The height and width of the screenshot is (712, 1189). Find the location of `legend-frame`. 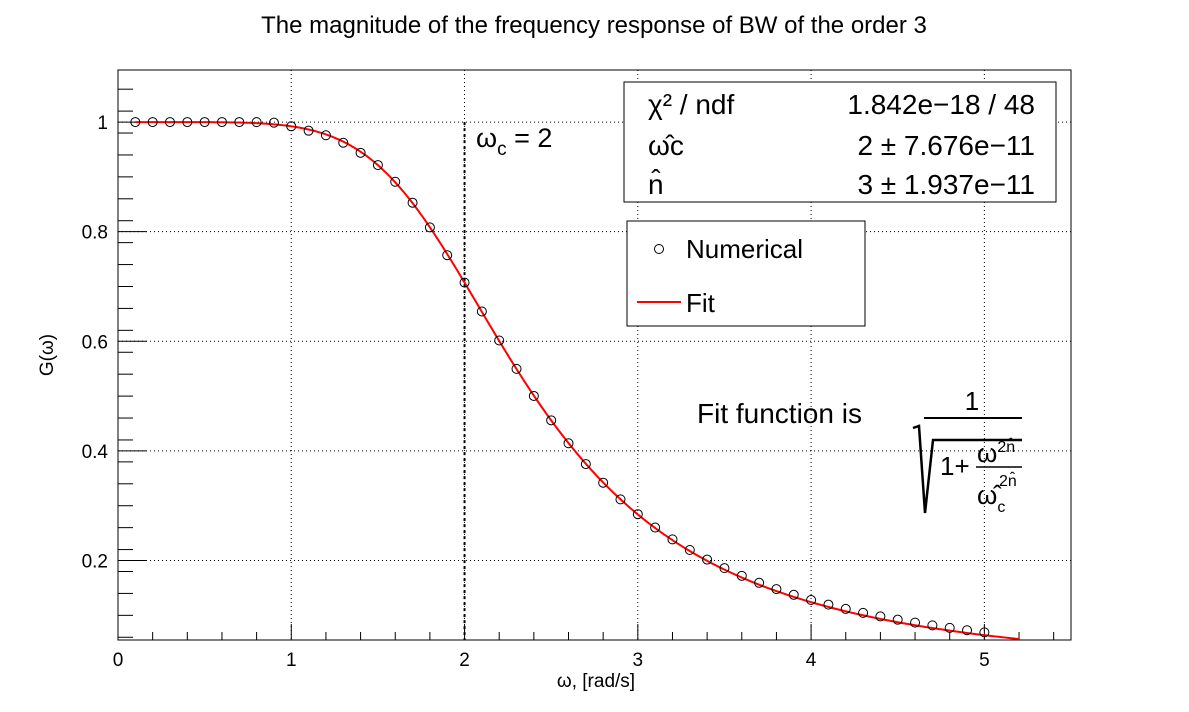

legend-frame is located at coordinates (746, 273).